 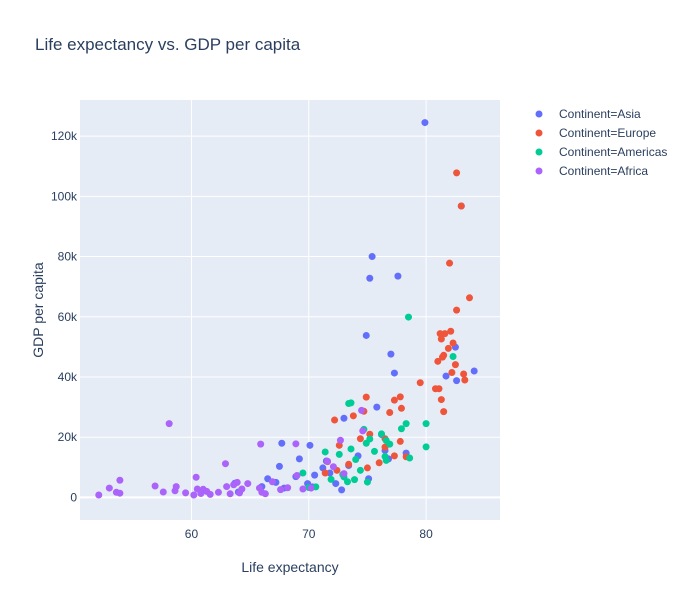 What do you see at coordinates (192, 534) in the screenshot?
I see `x-tick-label: 60` at bounding box center [192, 534].